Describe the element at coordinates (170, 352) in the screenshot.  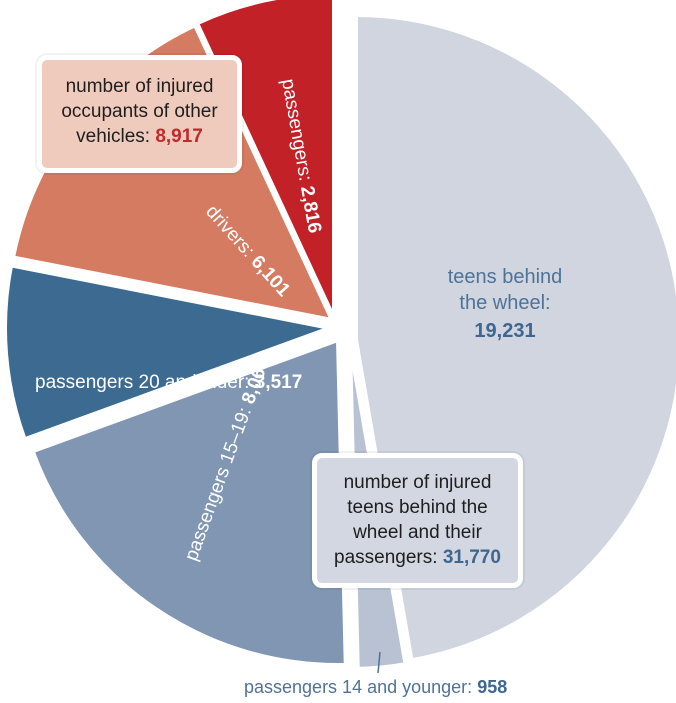
I see `pie-slice-p20` at that location.